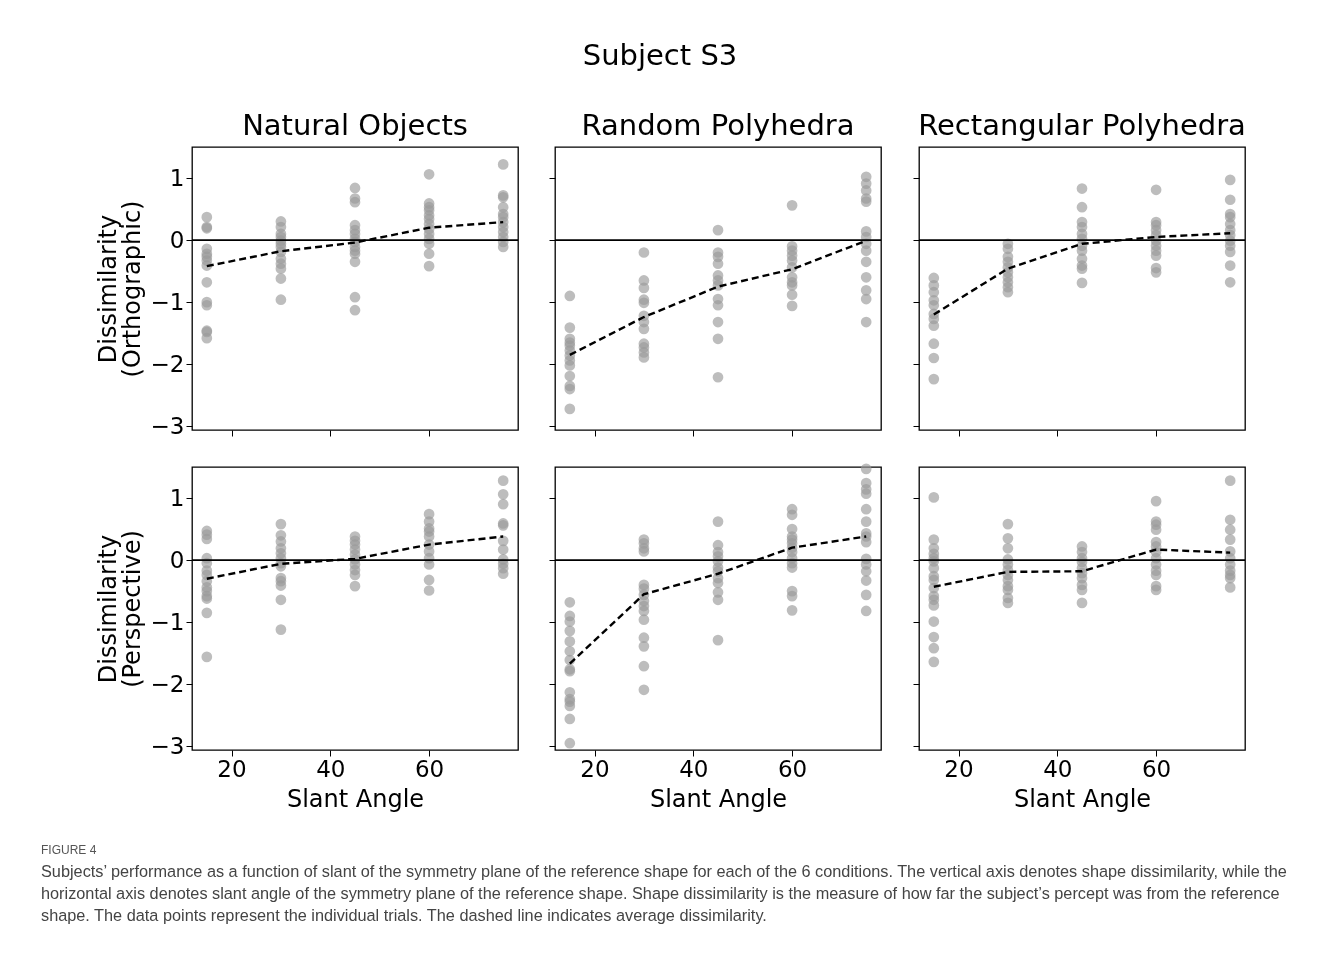 This screenshot has width=1320, height=956. What do you see at coordinates (660, 55) in the screenshot?
I see `text: Subject S3` at bounding box center [660, 55].